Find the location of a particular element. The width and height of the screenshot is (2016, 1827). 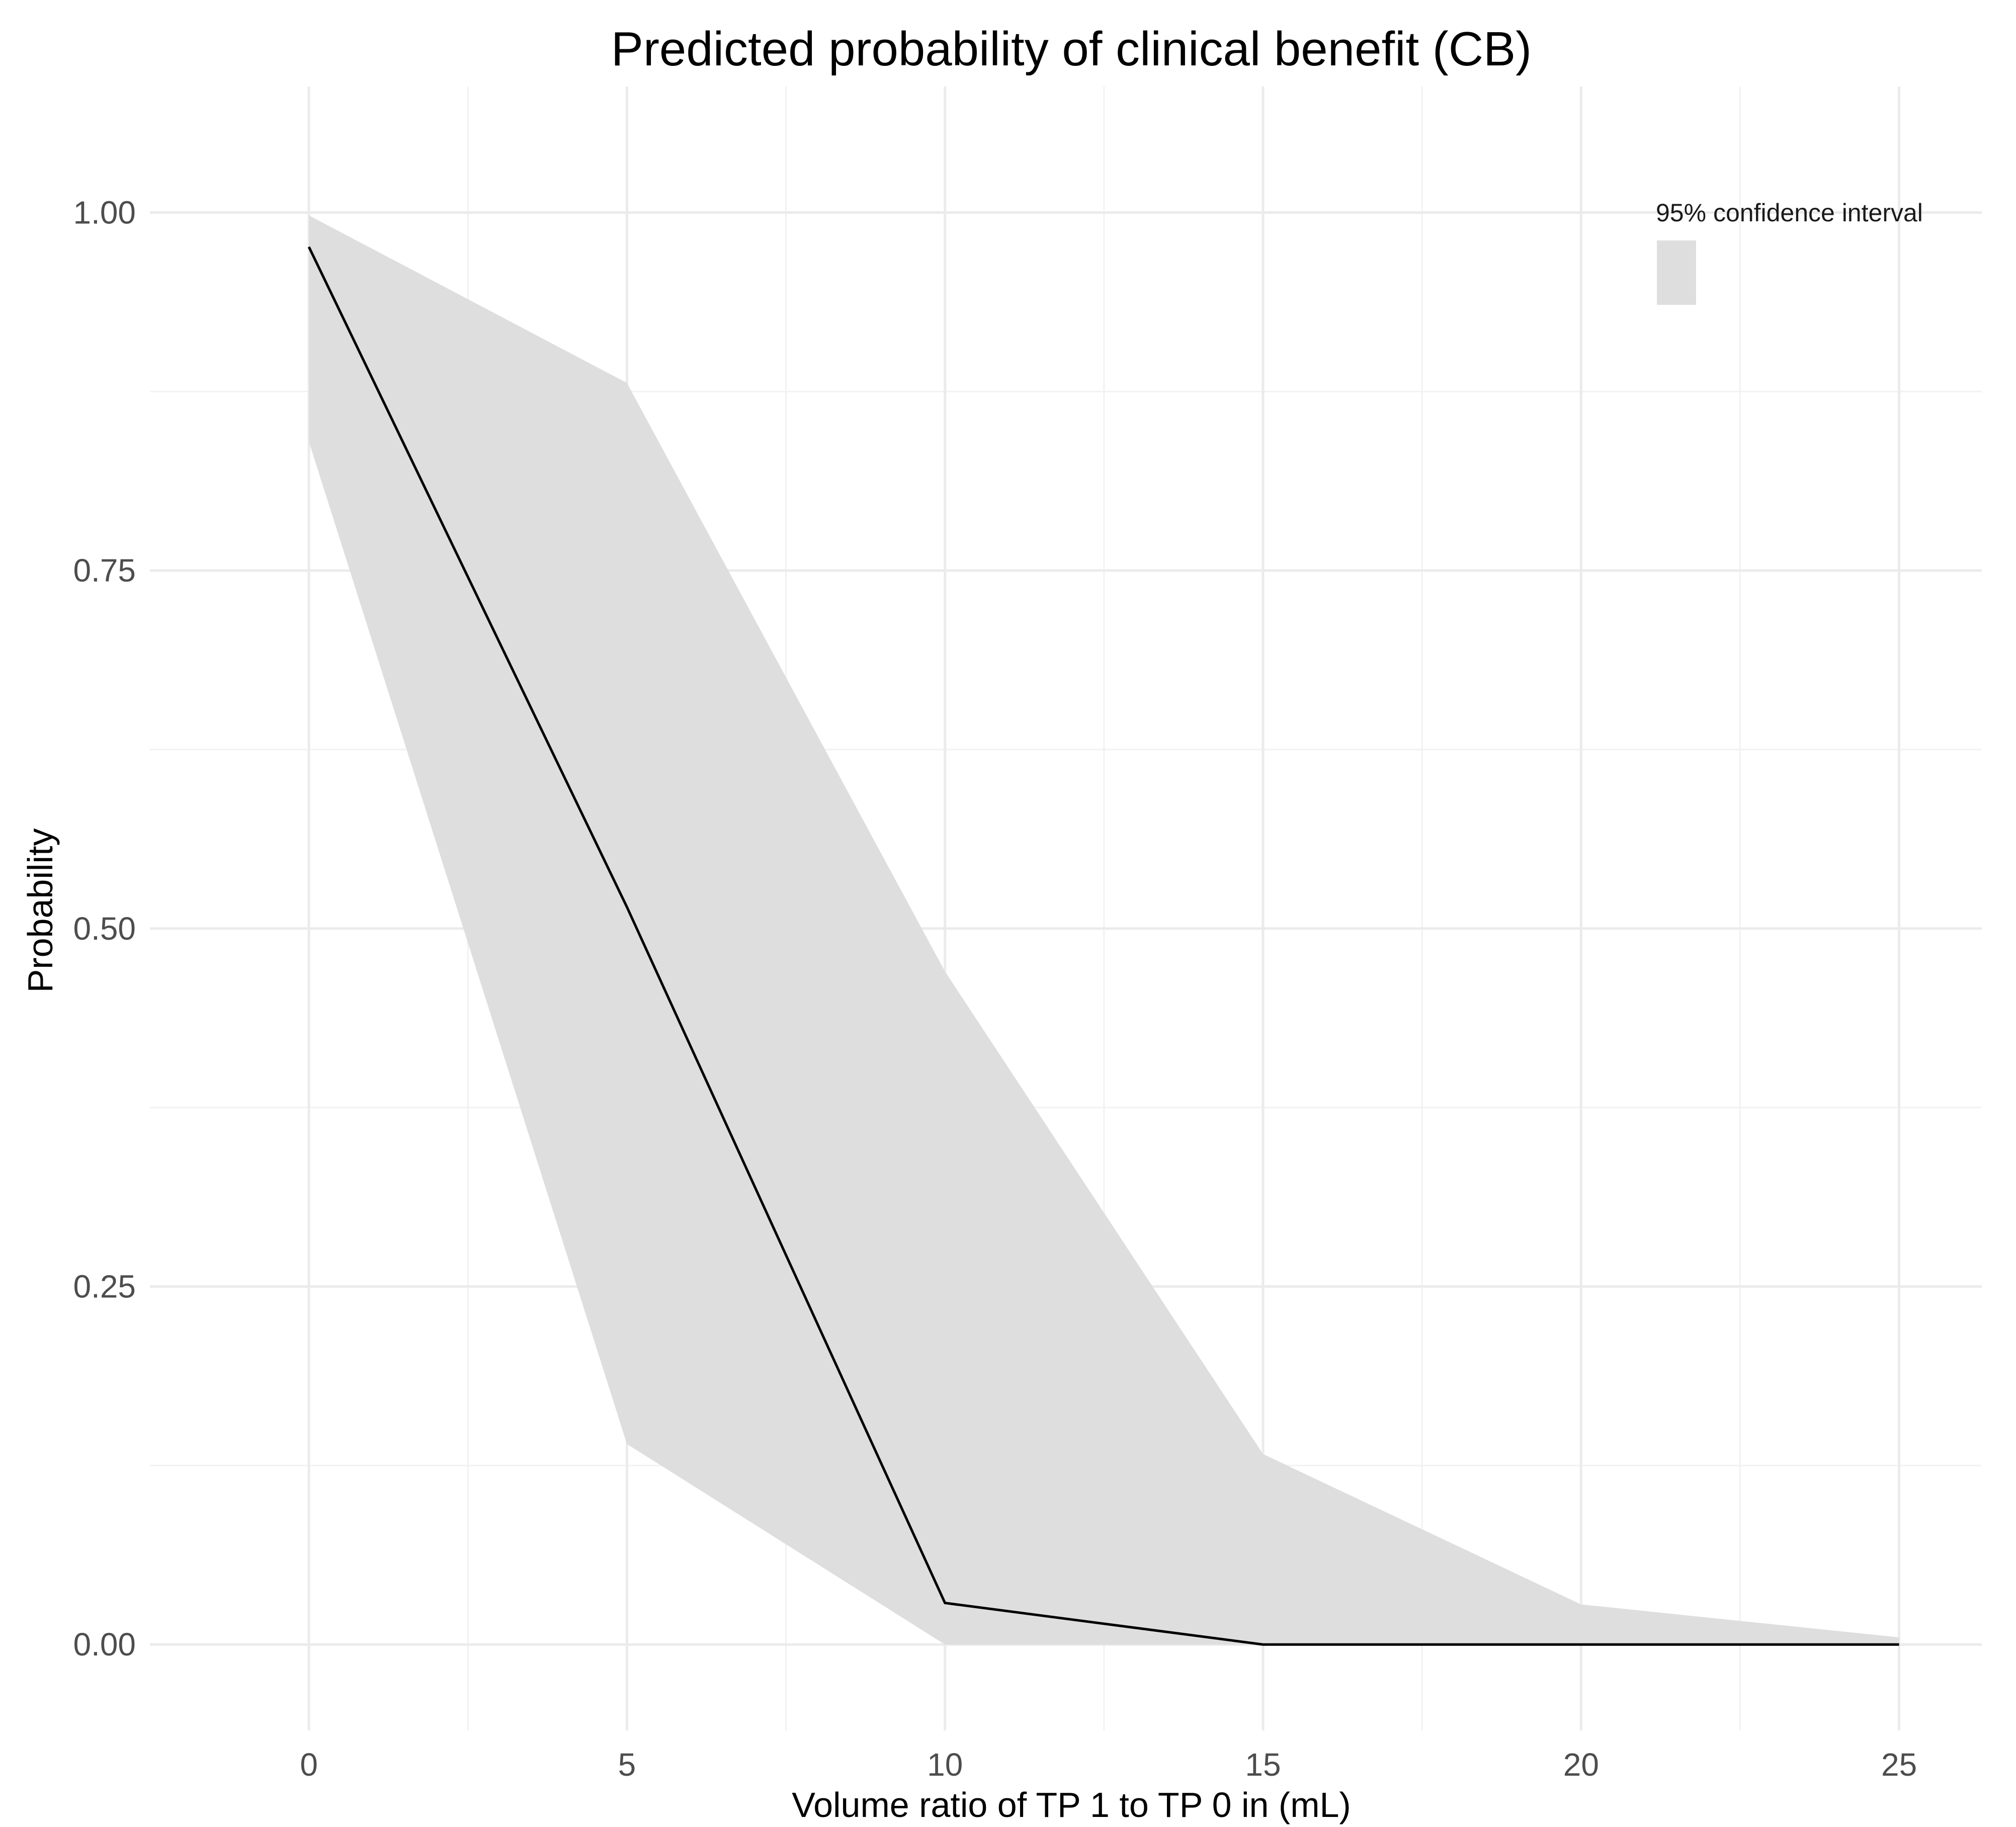

y-tick-label: 0.00 is located at coordinates (104, 1644).